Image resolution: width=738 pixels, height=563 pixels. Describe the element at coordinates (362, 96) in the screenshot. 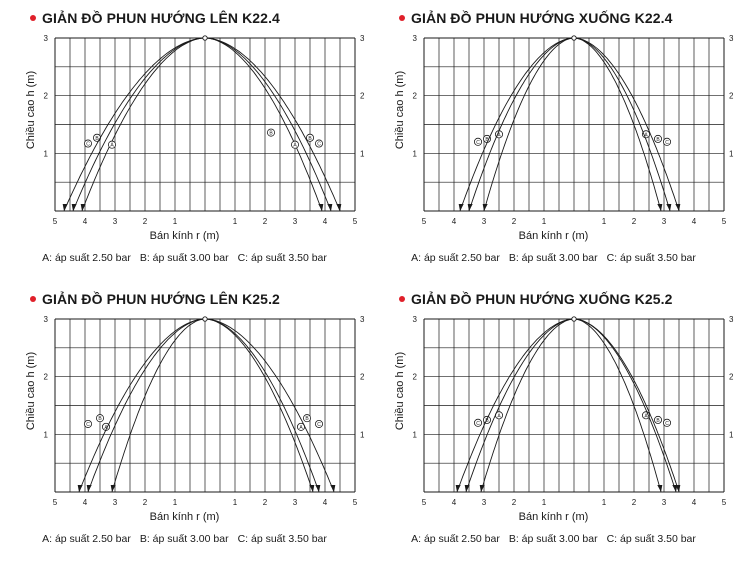

I see `y-tick-label-right: 2` at that location.